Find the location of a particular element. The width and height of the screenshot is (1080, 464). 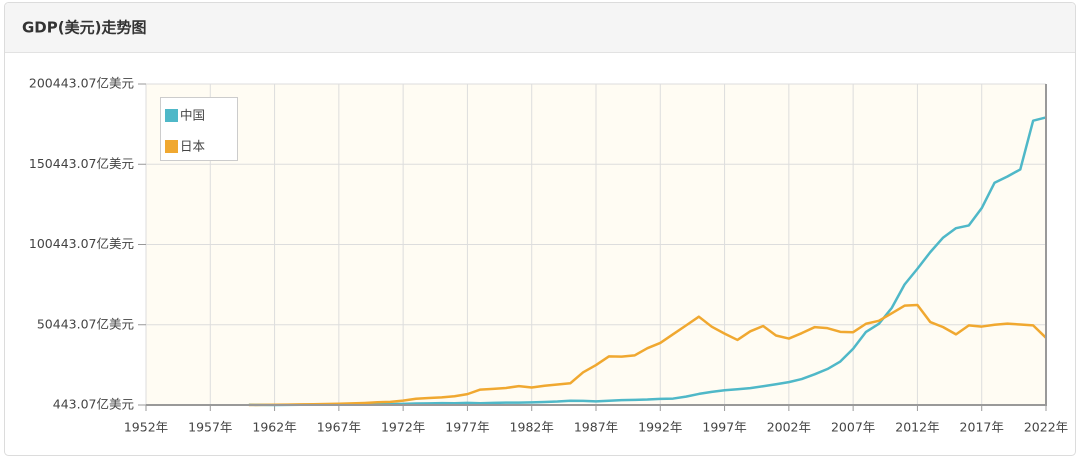

x-tick-label: 1982年 is located at coordinates (532, 427).